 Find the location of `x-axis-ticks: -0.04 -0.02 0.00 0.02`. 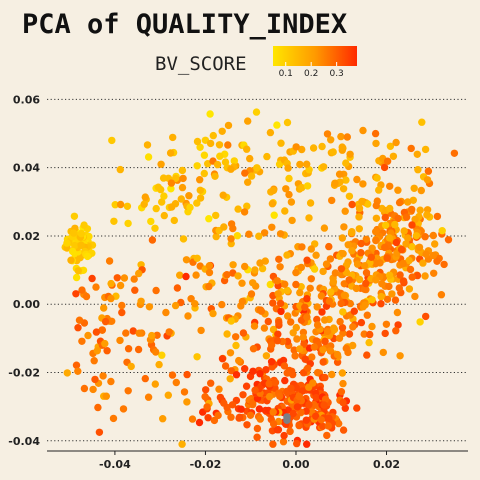

x-axis-ticks: -0.04 -0.02 0.00 0.02 is located at coordinates (249, 461).